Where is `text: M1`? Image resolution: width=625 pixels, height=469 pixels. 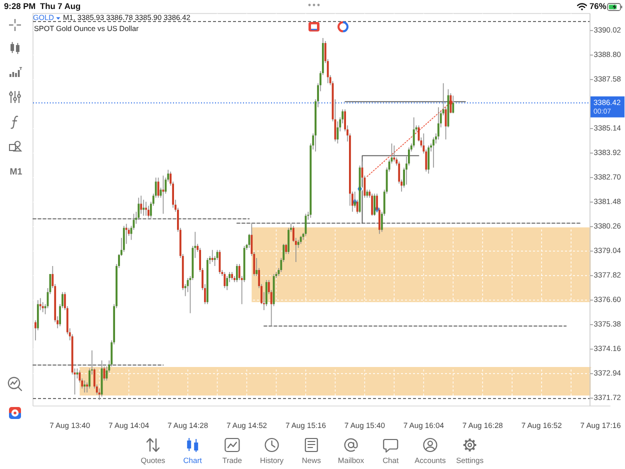 text: M1 is located at coordinates (16, 171).